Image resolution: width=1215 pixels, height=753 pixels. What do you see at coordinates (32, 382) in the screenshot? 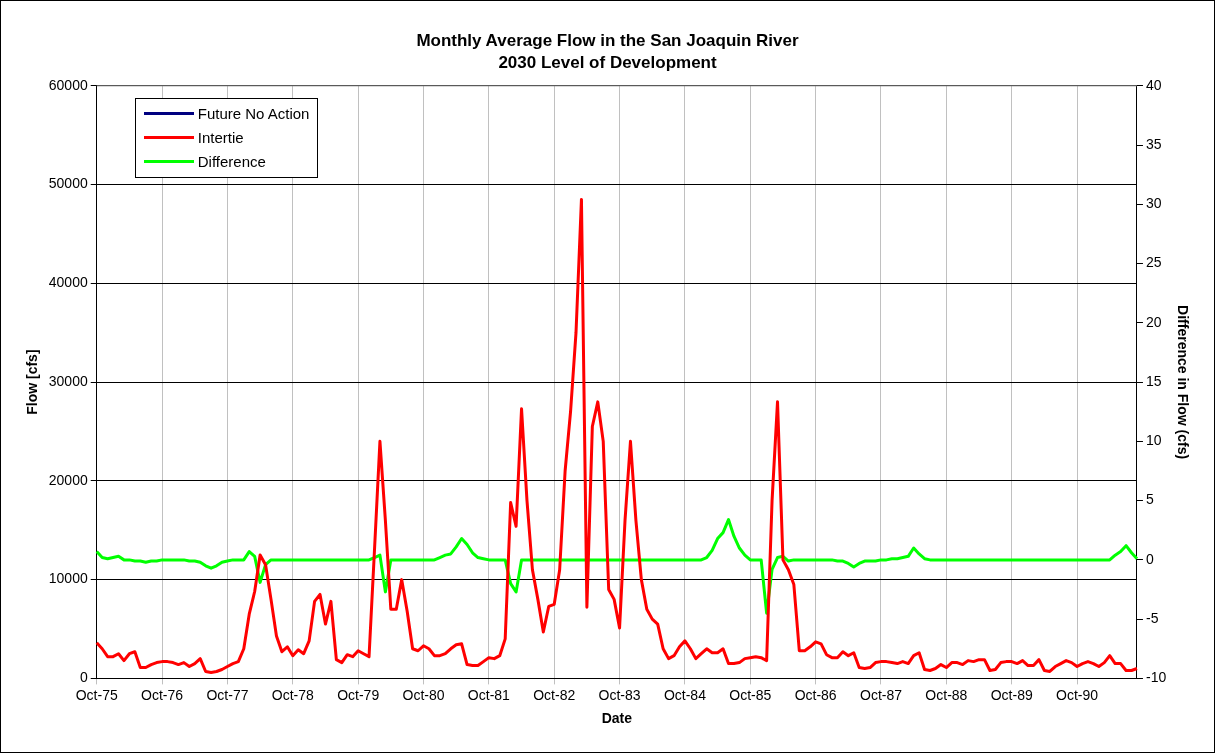
I see `y-axis-title: Flow [cfs]` at bounding box center [32, 382].